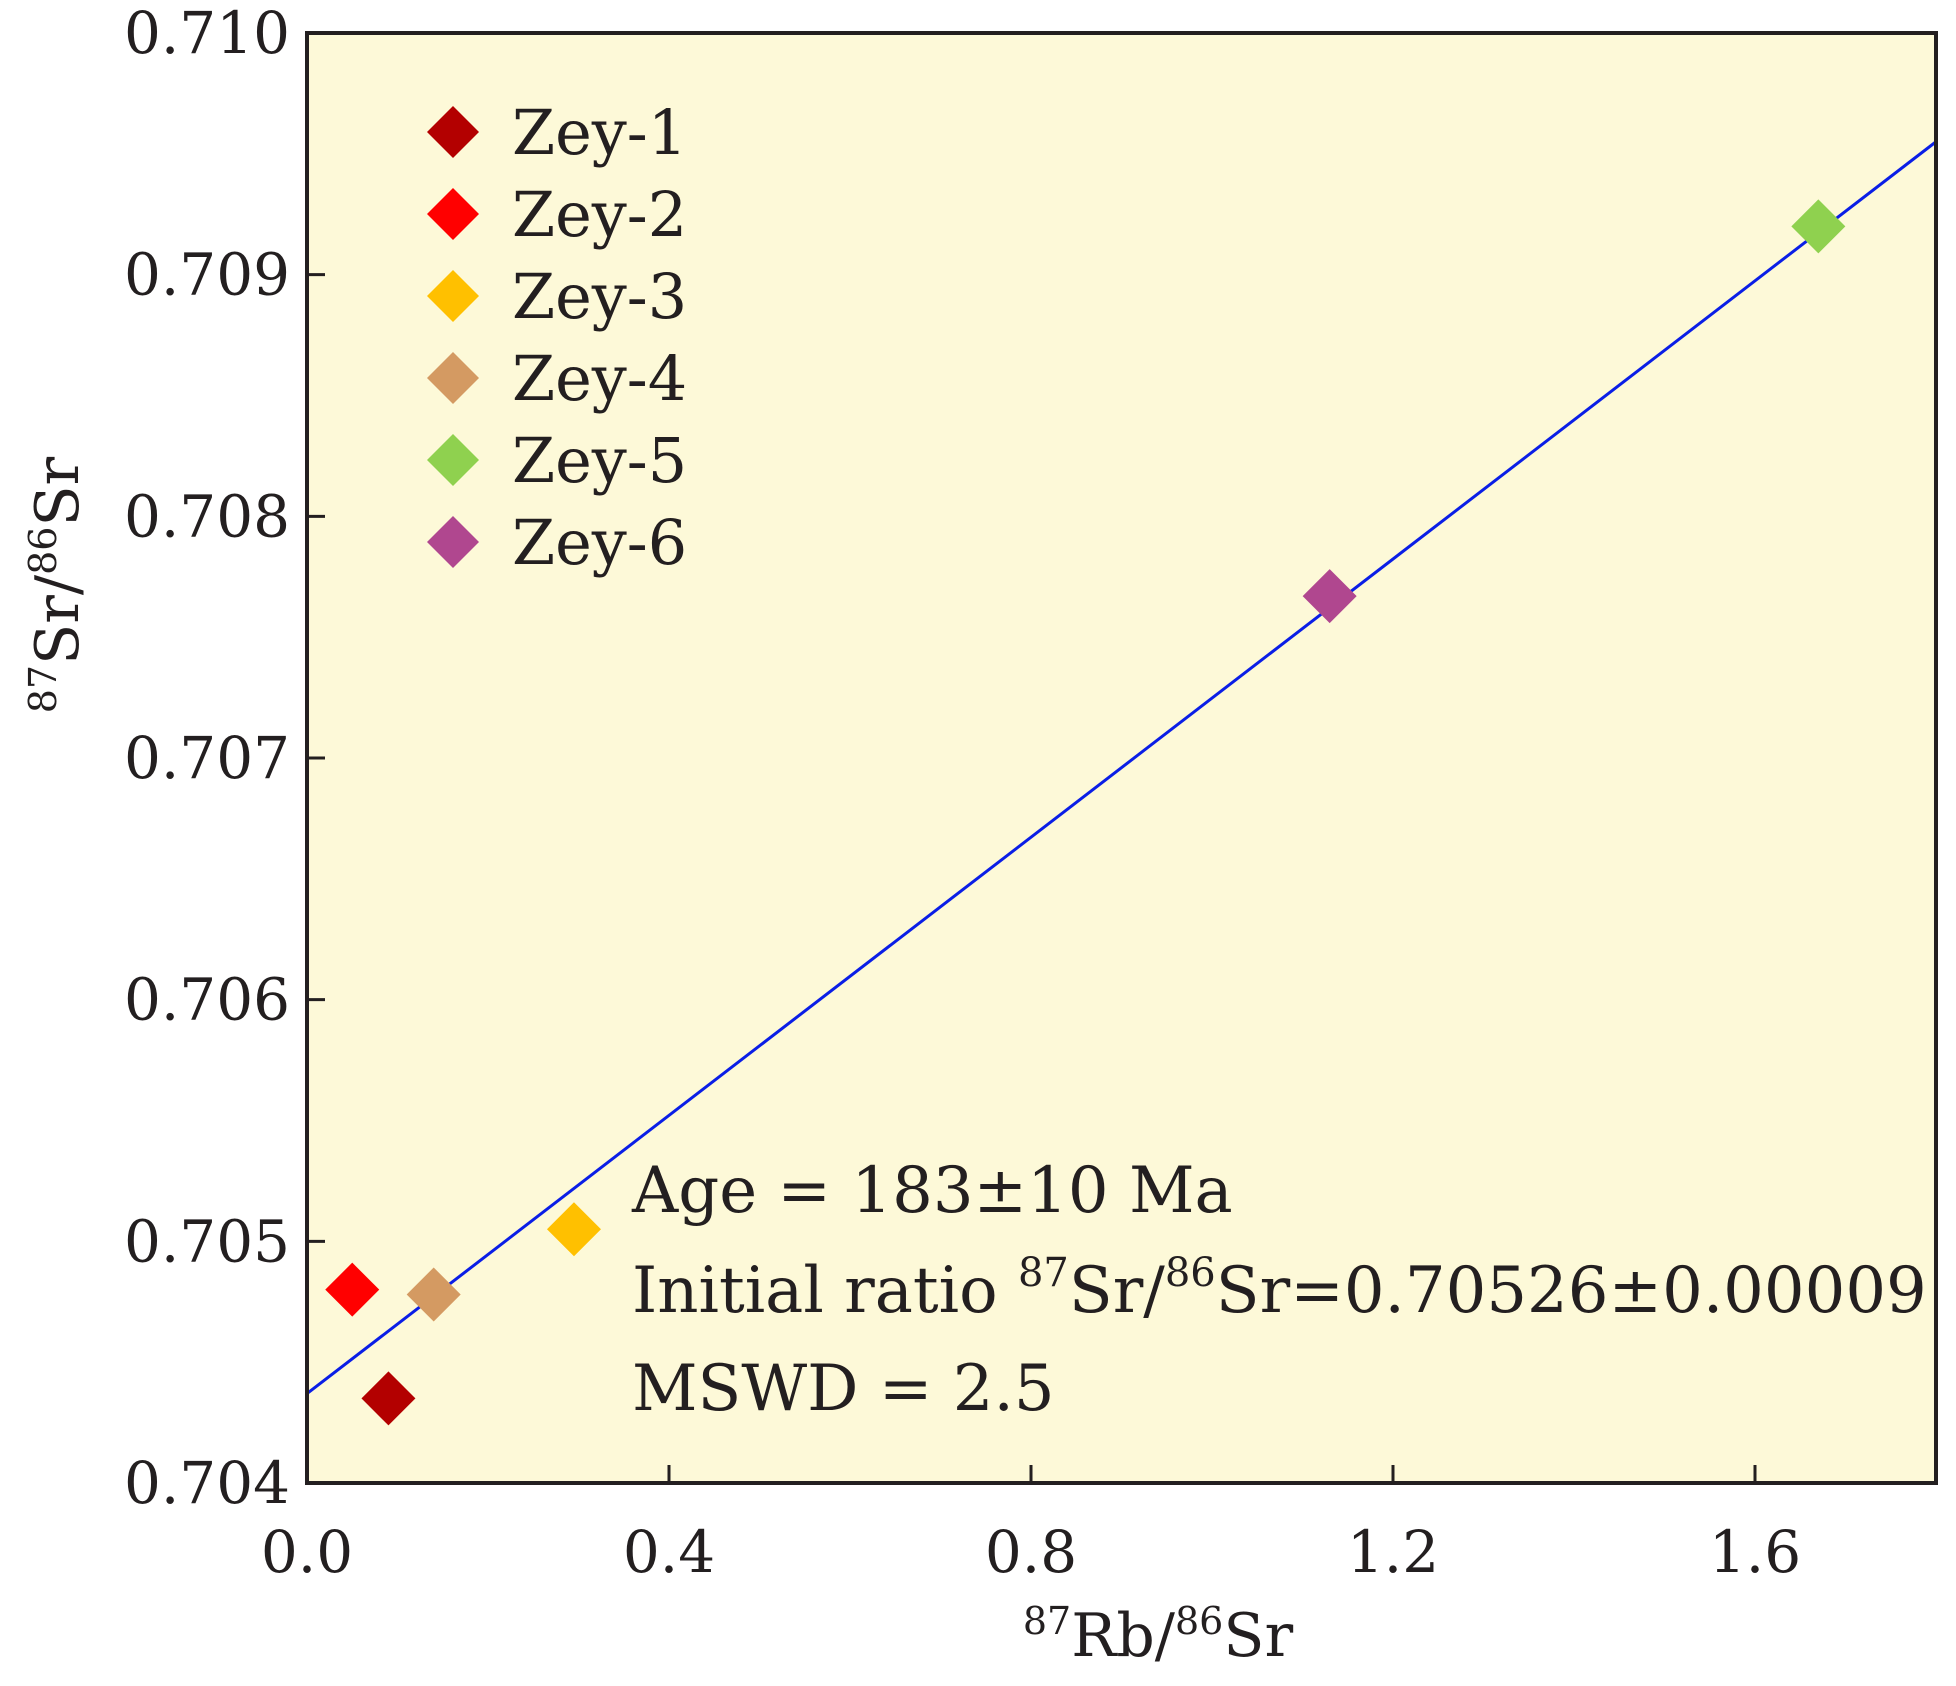 The image size is (1956, 1686). What do you see at coordinates (1158, 1635) in the screenshot?
I see `x-axis-label: 87Rb/86Sr` at bounding box center [1158, 1635].